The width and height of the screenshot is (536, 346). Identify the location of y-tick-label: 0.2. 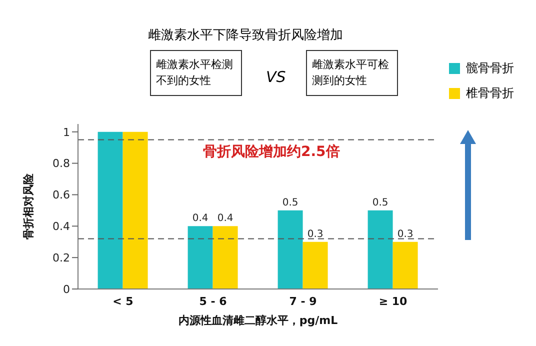
(61, 257).